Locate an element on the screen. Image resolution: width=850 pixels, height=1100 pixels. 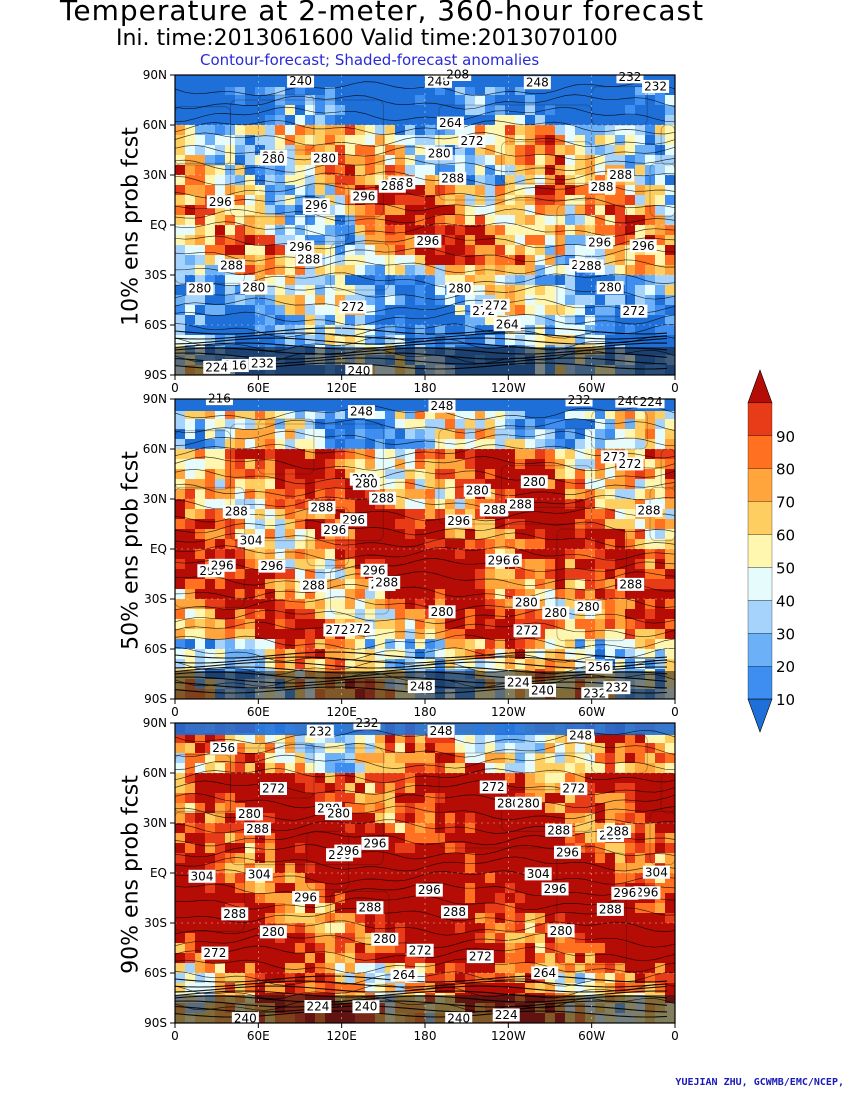
svg-text: 248 is located at coordinates (442, 406).